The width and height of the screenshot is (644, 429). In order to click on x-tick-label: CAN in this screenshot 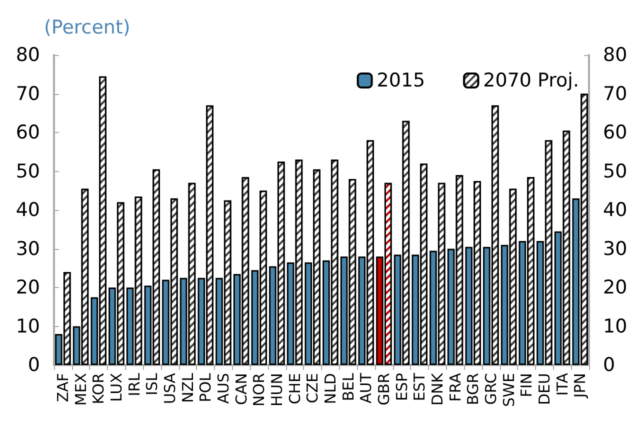, I will do `click(241, 389)`.